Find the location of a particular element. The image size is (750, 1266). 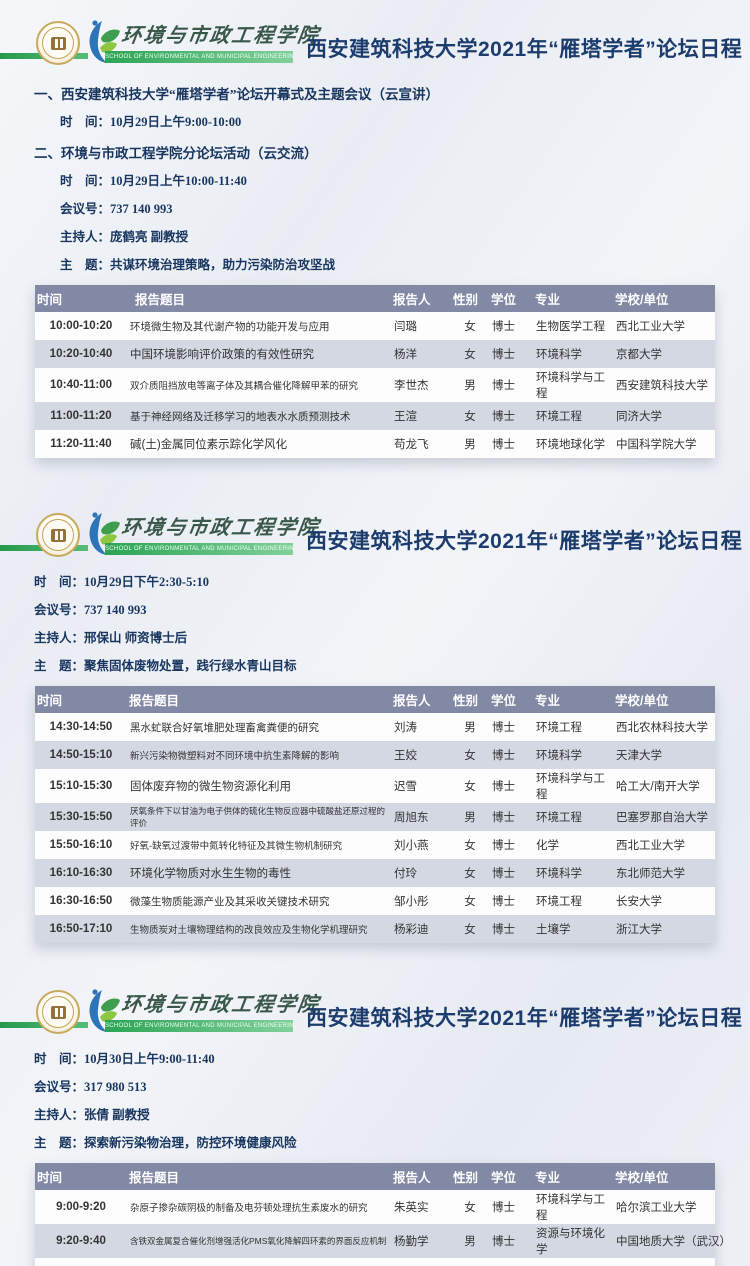

cell-title: 新兴污染物微塑料对不同环境中抗生素降解的影响 is located at coordinates (235, 756).